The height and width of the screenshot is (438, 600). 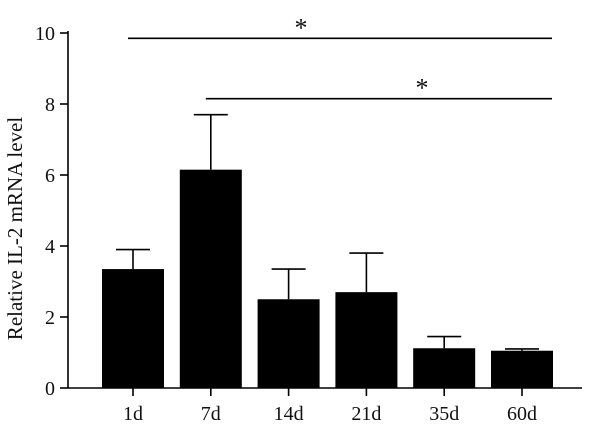 What do you see at coordinates (522, 414) in the screenshot?
I see `x-tick-label: 60d` at bounding box center [522, 414].